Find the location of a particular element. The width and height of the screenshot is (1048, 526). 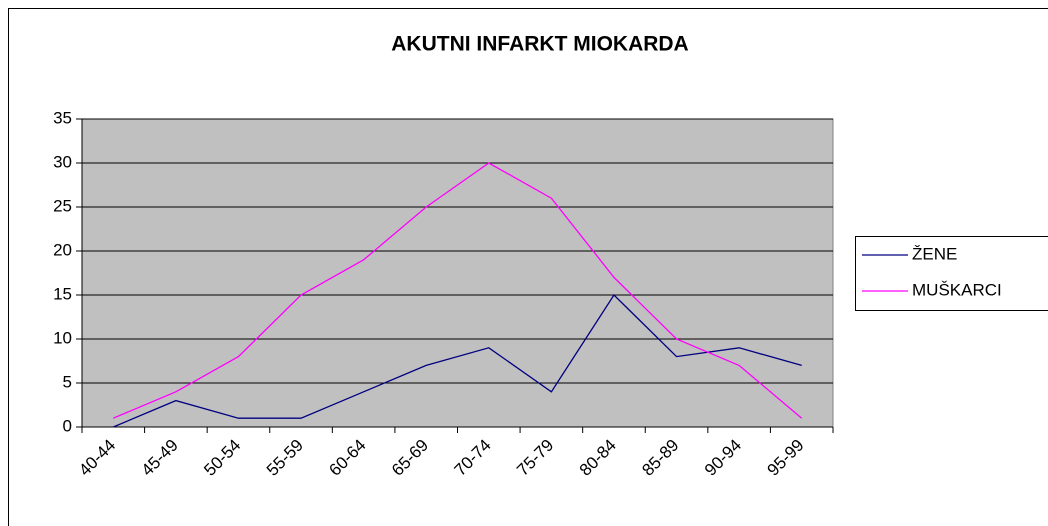

legend-box is located at coordinates (951, 273).